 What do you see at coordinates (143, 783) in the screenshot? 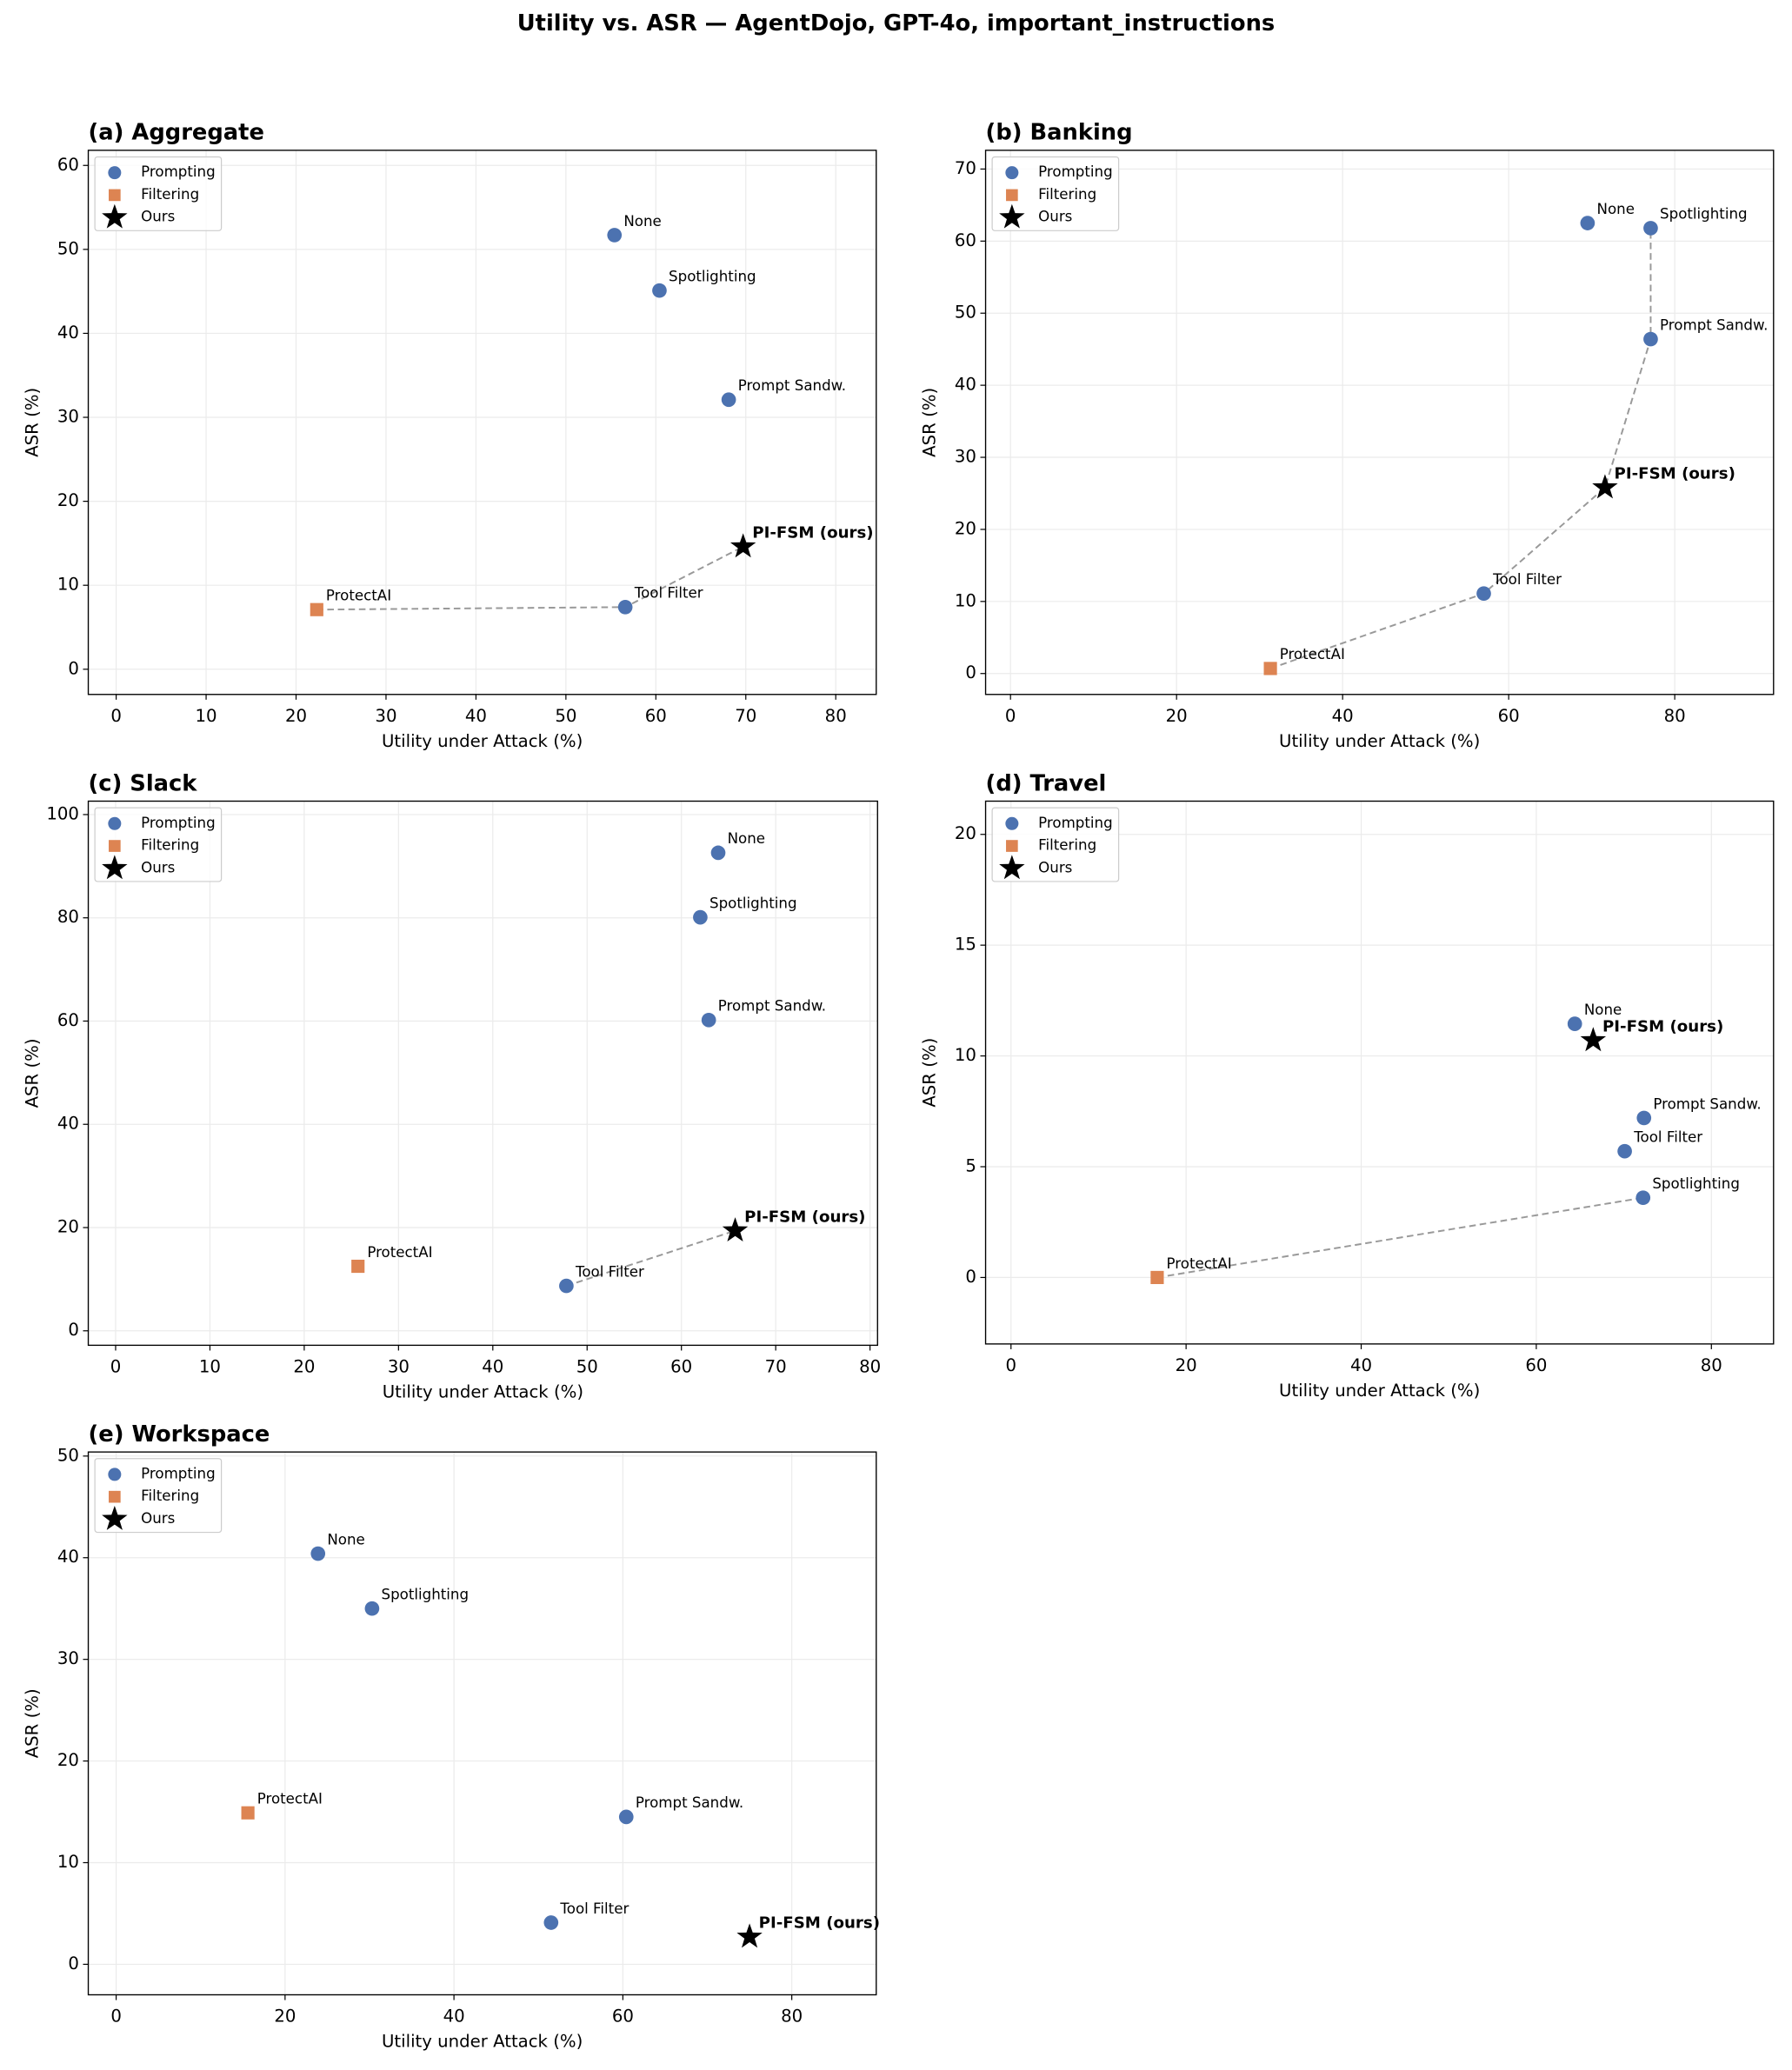
I see `panel-title: (c) Slack` at bounding box center [143, 783].